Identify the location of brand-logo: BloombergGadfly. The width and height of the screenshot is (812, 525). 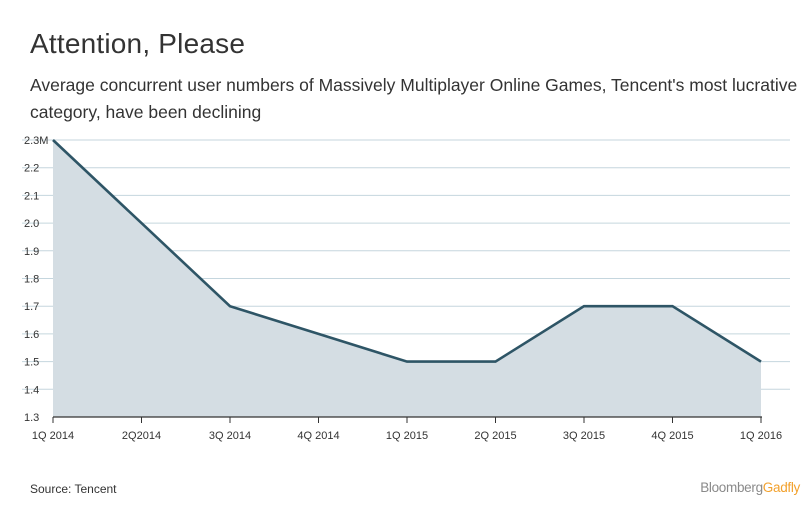
(750, 487).